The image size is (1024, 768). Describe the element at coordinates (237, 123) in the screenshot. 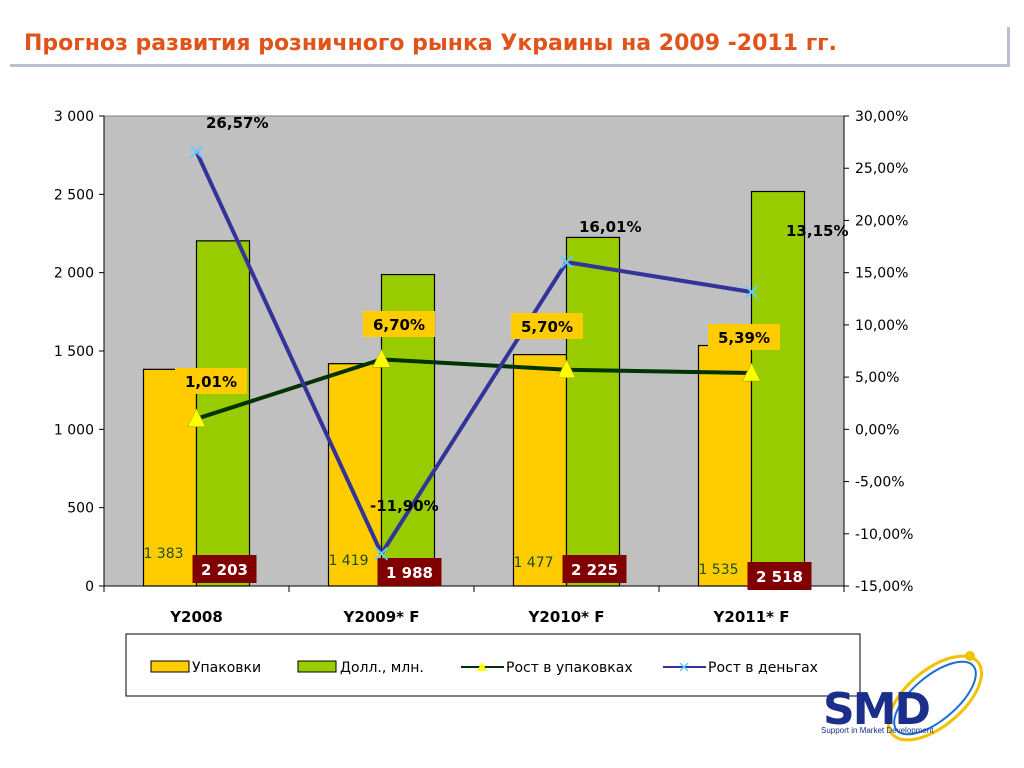

I see `pct-label: 26,57%` at that location.